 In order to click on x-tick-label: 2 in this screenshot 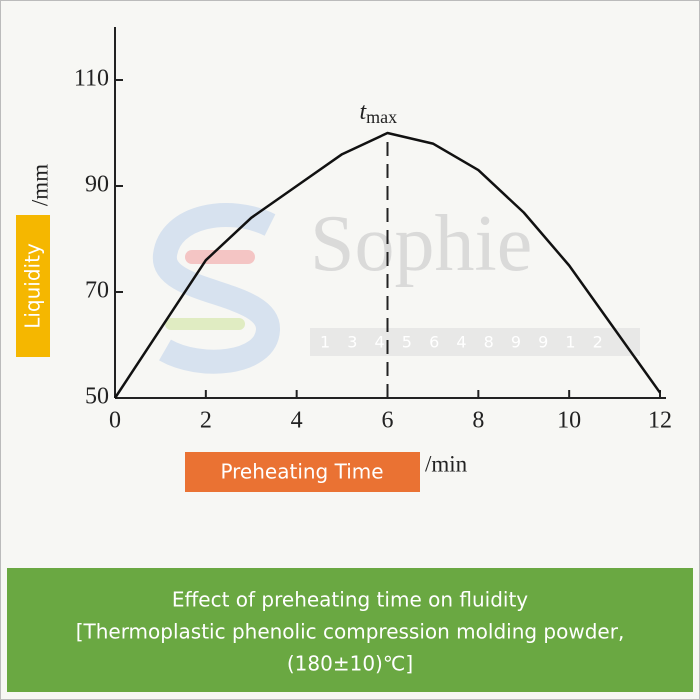, I will do `click(206, 421)`.